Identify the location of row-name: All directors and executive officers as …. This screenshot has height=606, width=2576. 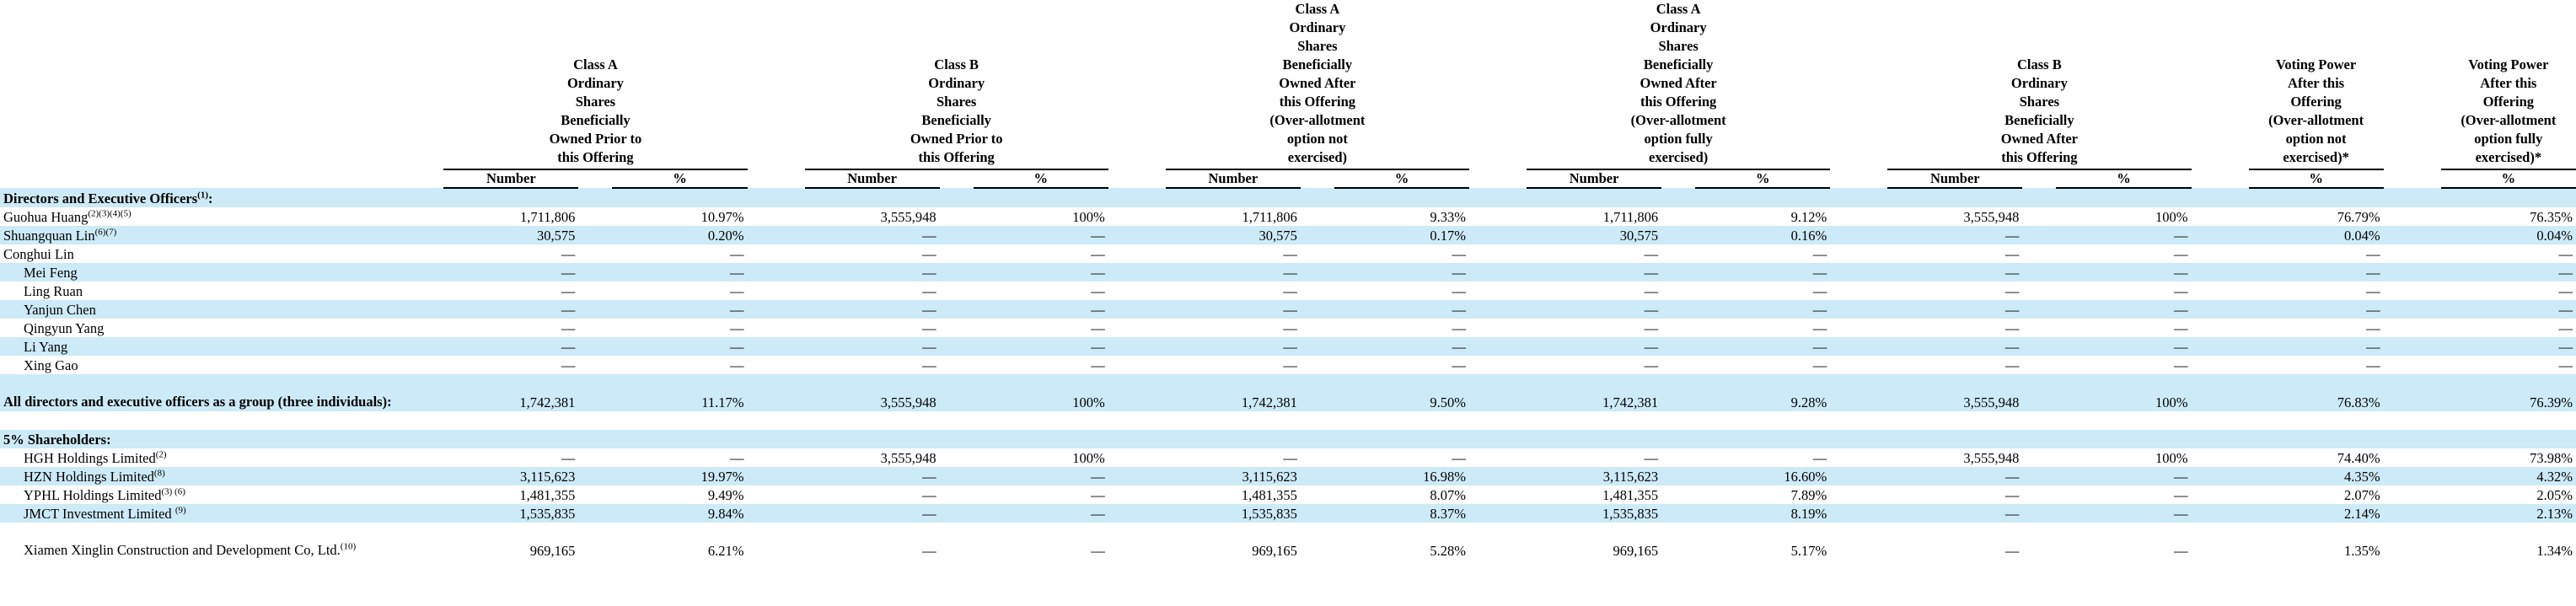
(197, 402).